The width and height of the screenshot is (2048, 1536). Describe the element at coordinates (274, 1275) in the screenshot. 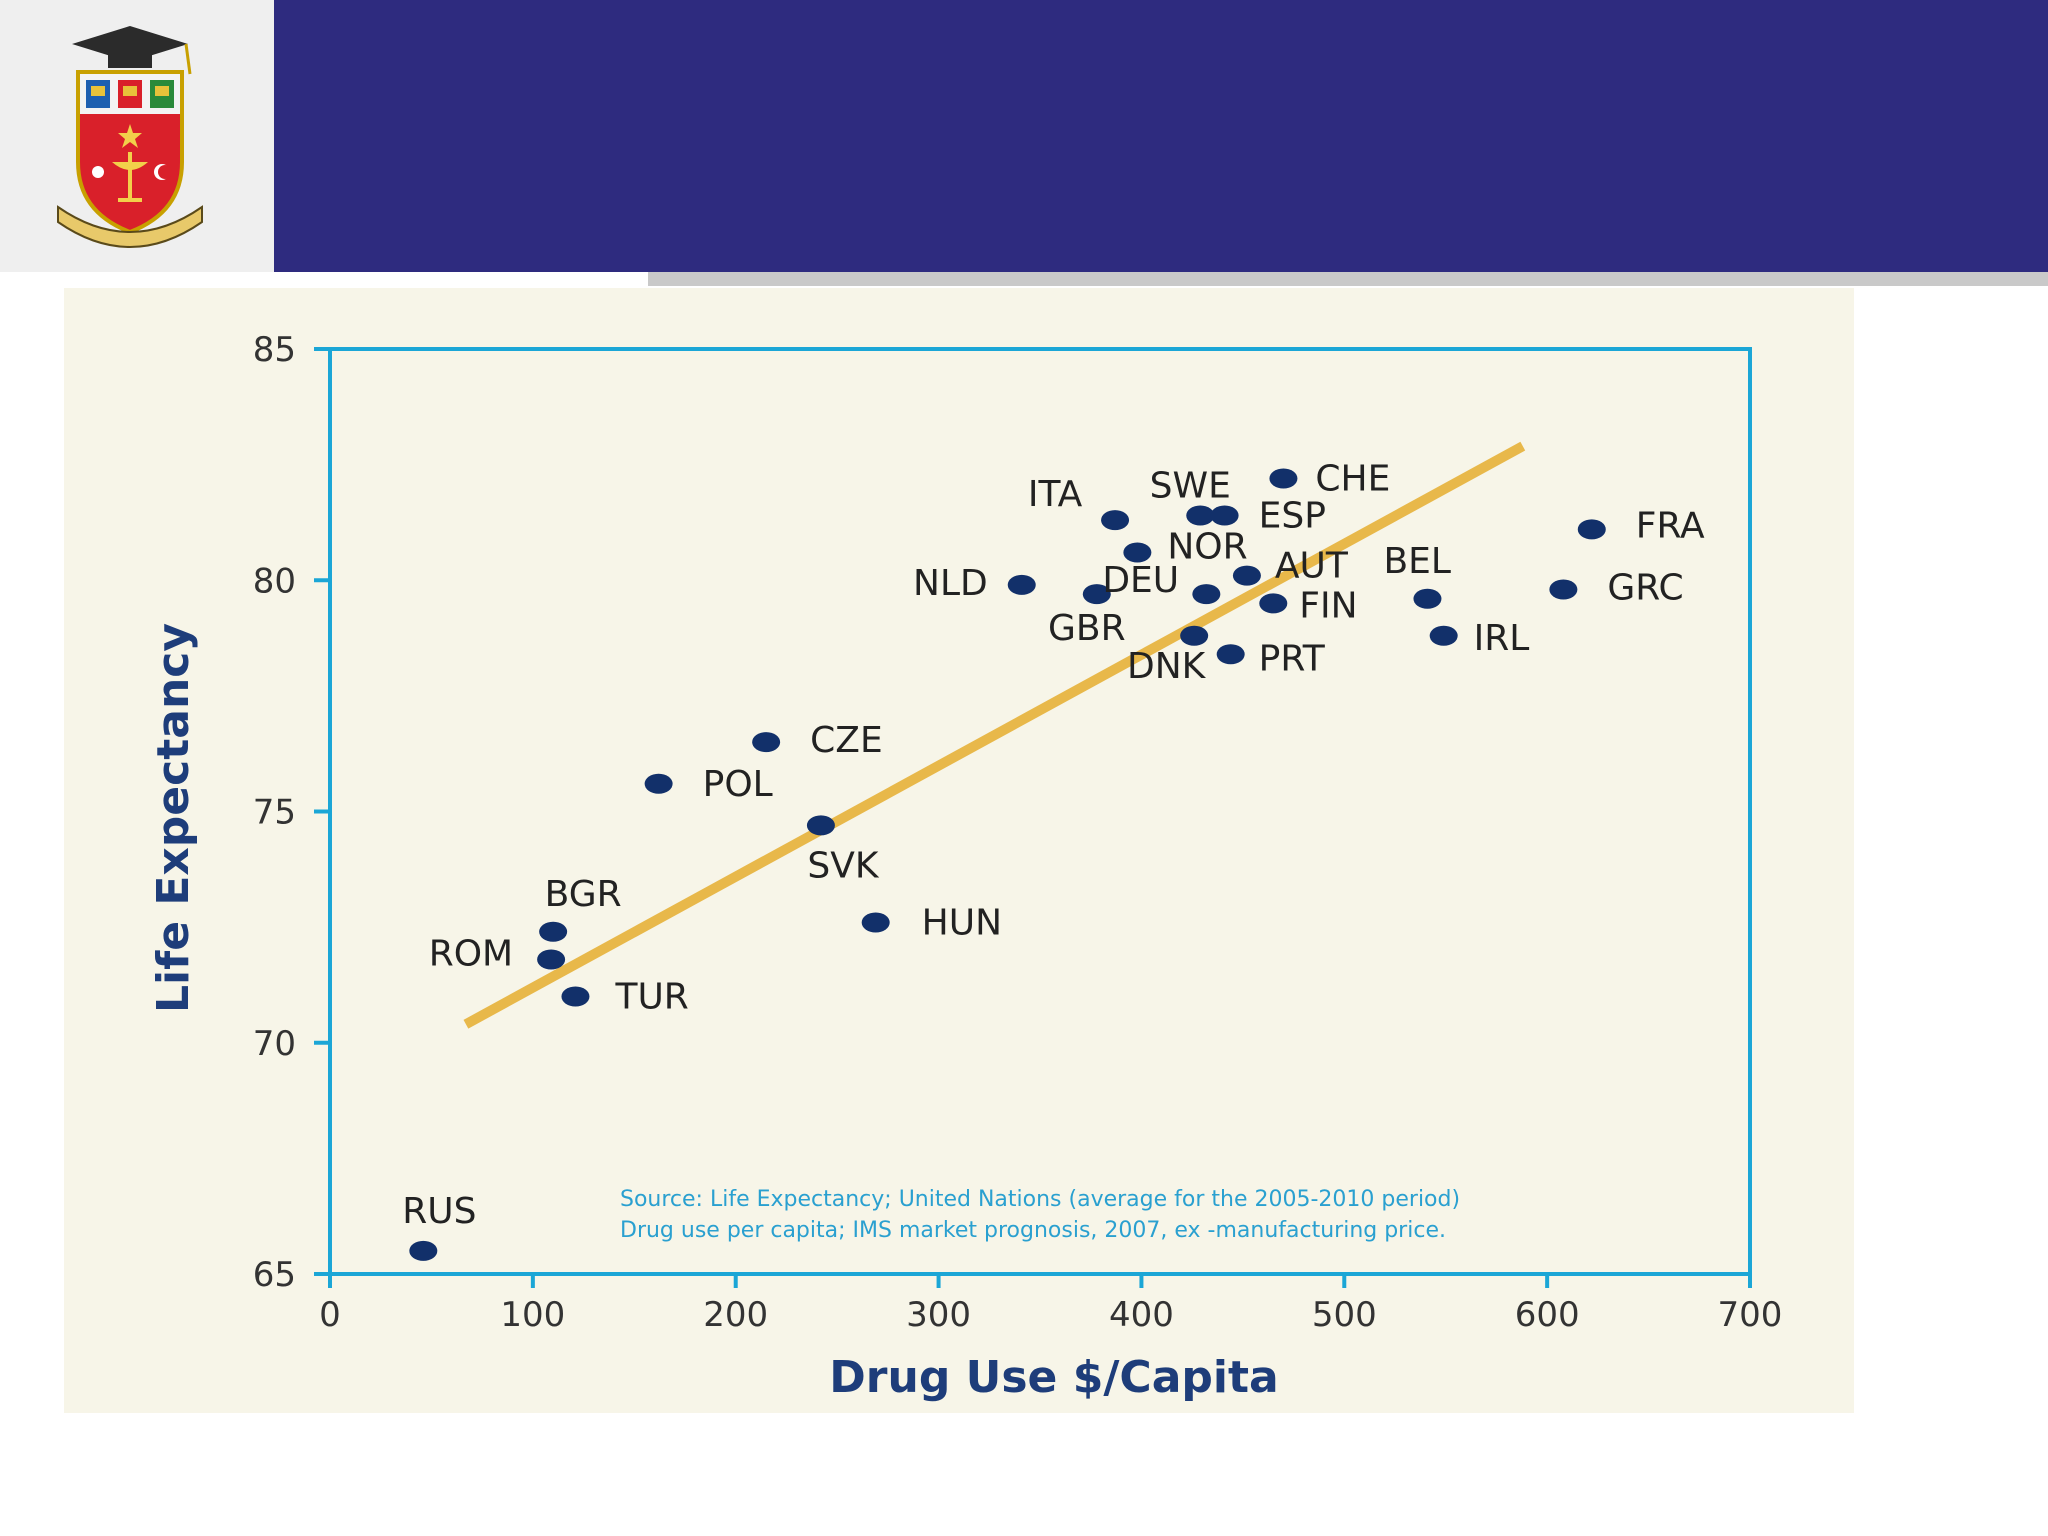

I see `y-tick-label: 65` at that location.